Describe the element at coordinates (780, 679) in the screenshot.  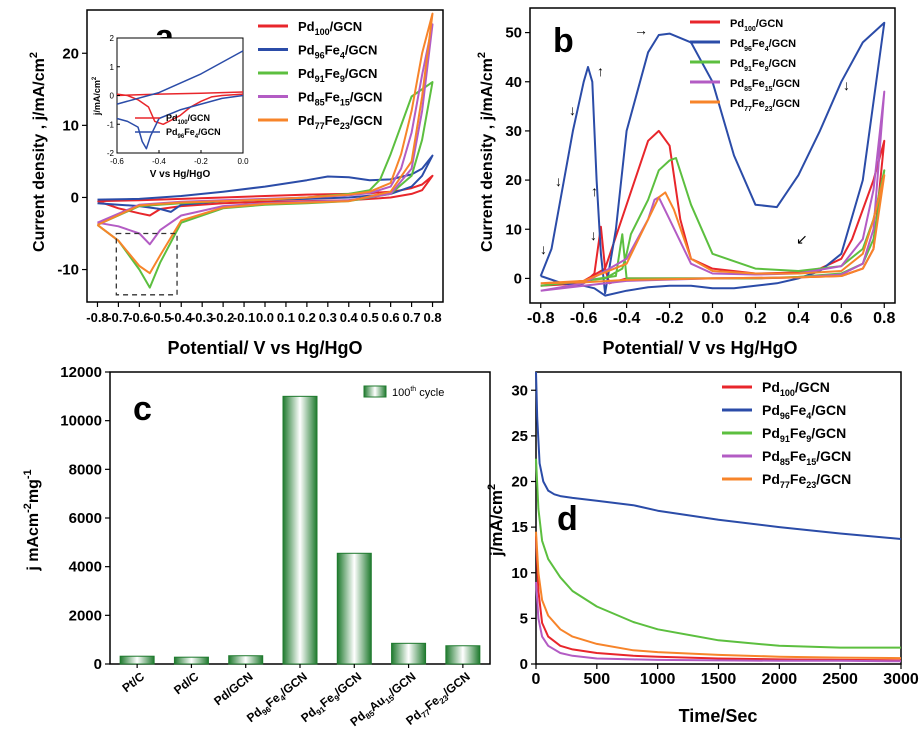
I see `x-tick-label: 2000` at that location.